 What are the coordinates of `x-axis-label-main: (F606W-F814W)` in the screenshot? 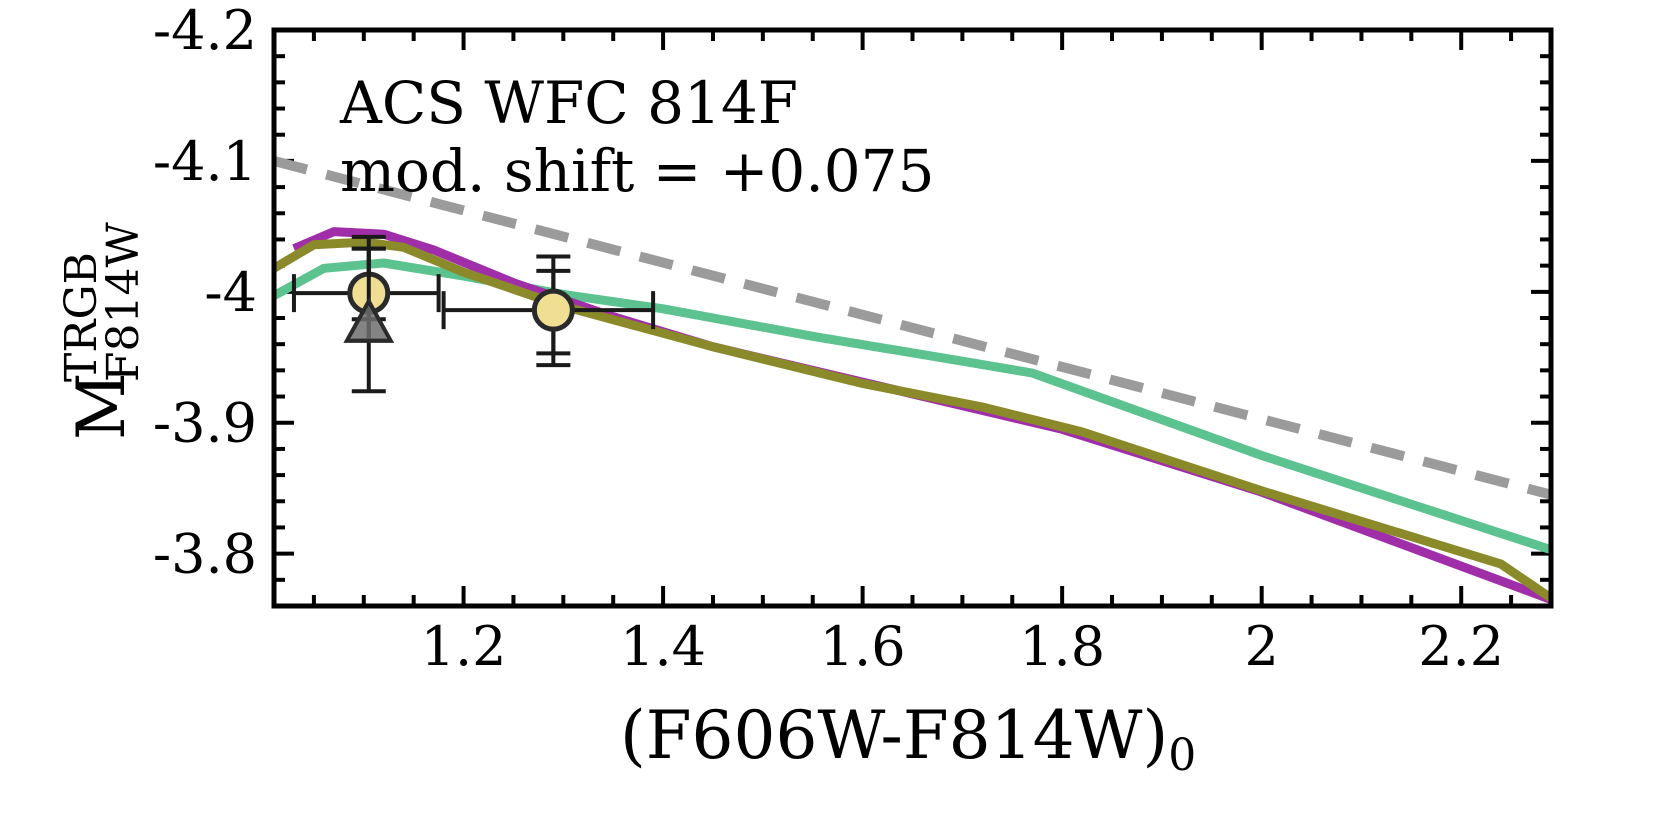 It's located at (894, 735).